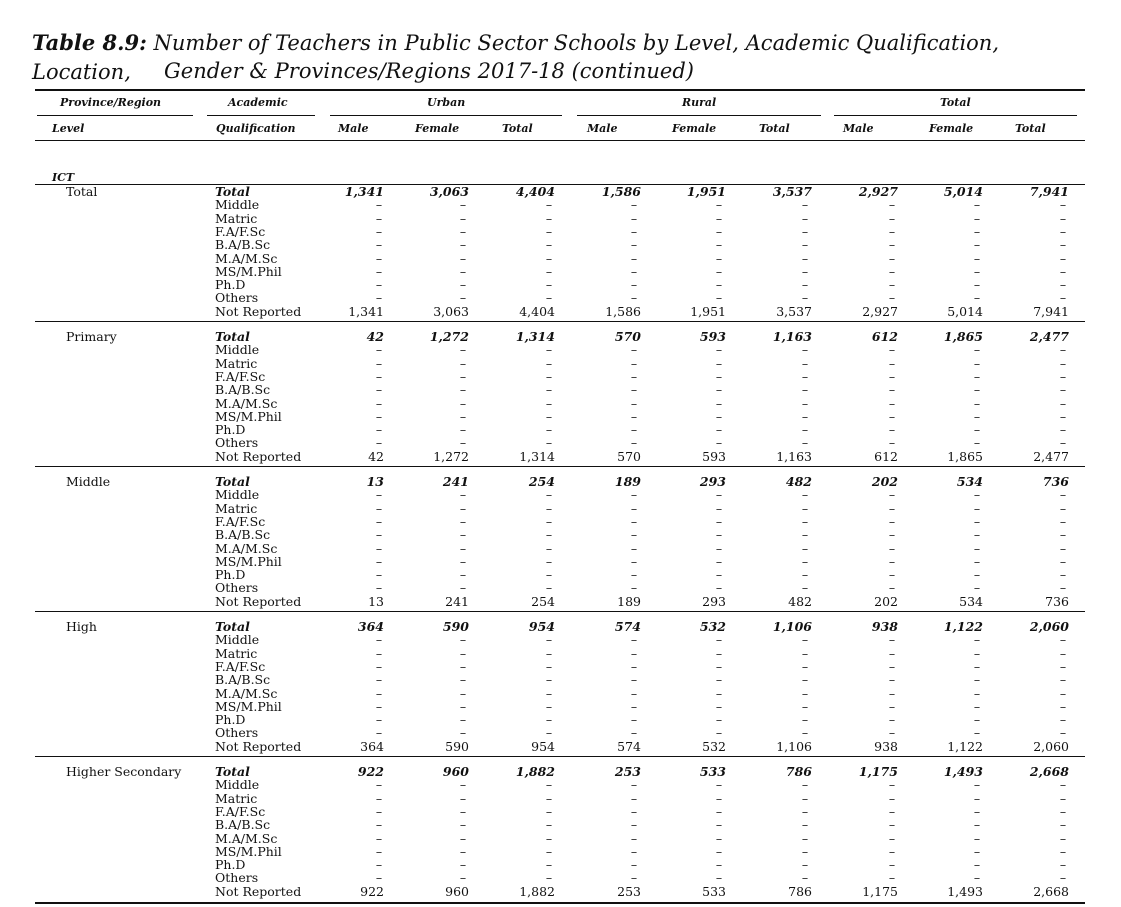 This screenshot has width=1121, height=907. What do you see at coordinates (535, 336) in the screenshot?
I see `total-value-cell: 1,314` at bounding box center [535, 336].